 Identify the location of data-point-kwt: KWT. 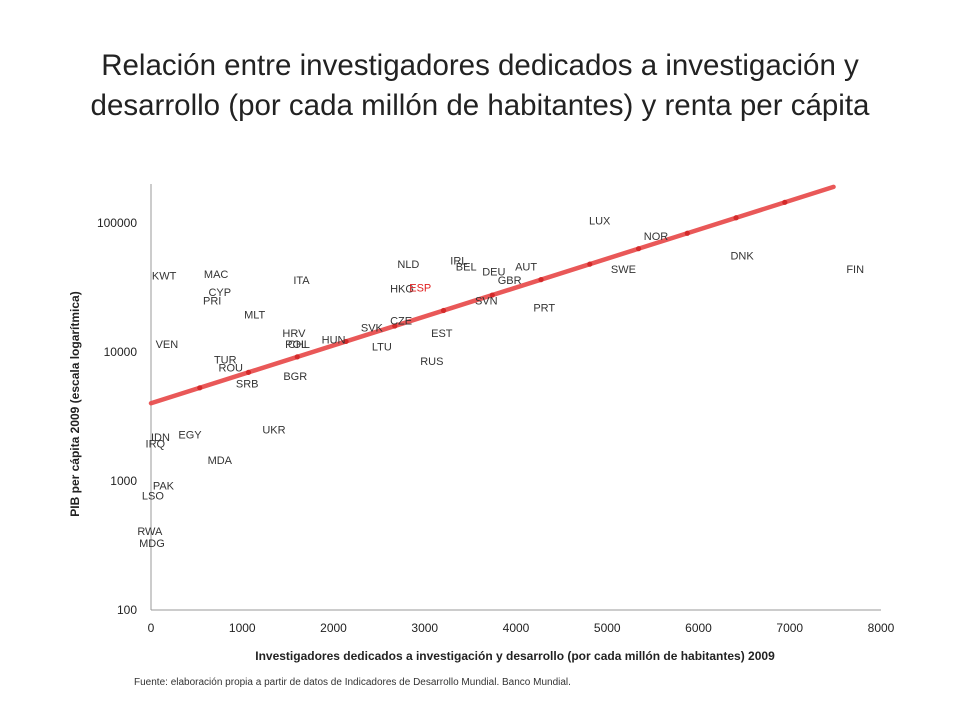
(164, 277).